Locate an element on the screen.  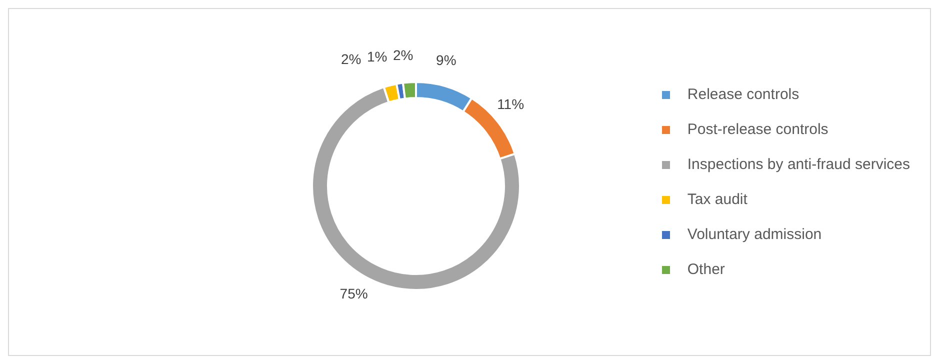
data-label: 11% is located at coordinates (510, 104).